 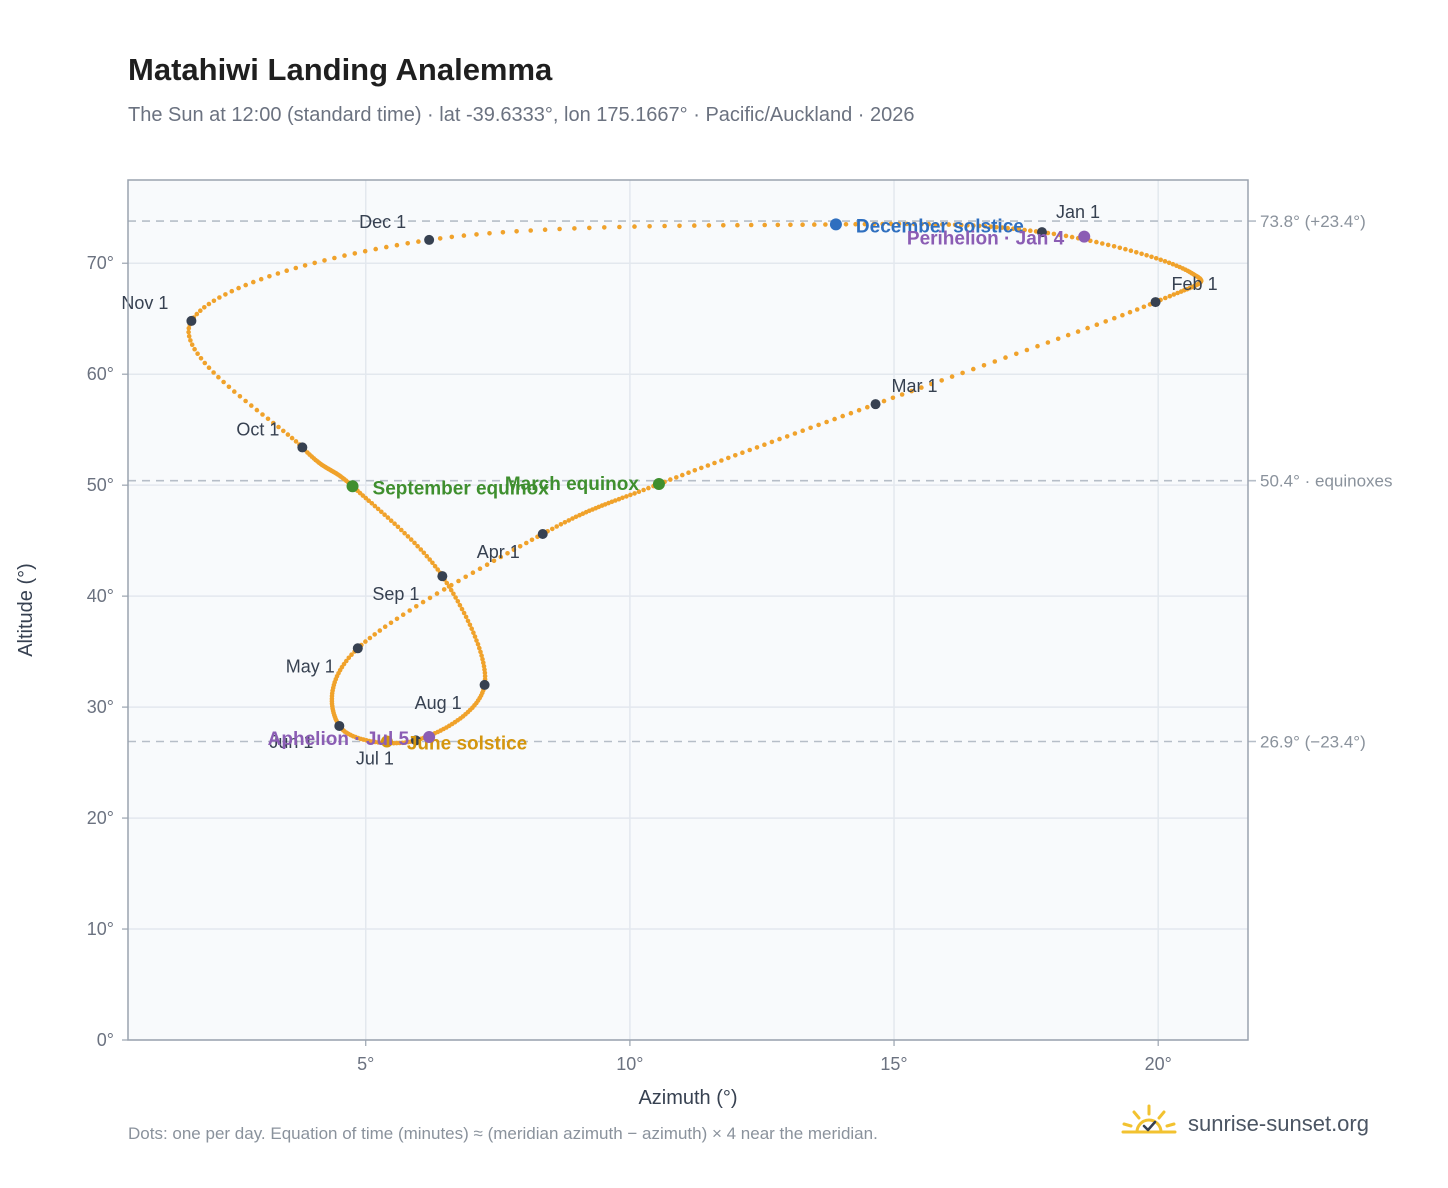 I want to click on month-label: Dec 1, so click(x=382, y=222).